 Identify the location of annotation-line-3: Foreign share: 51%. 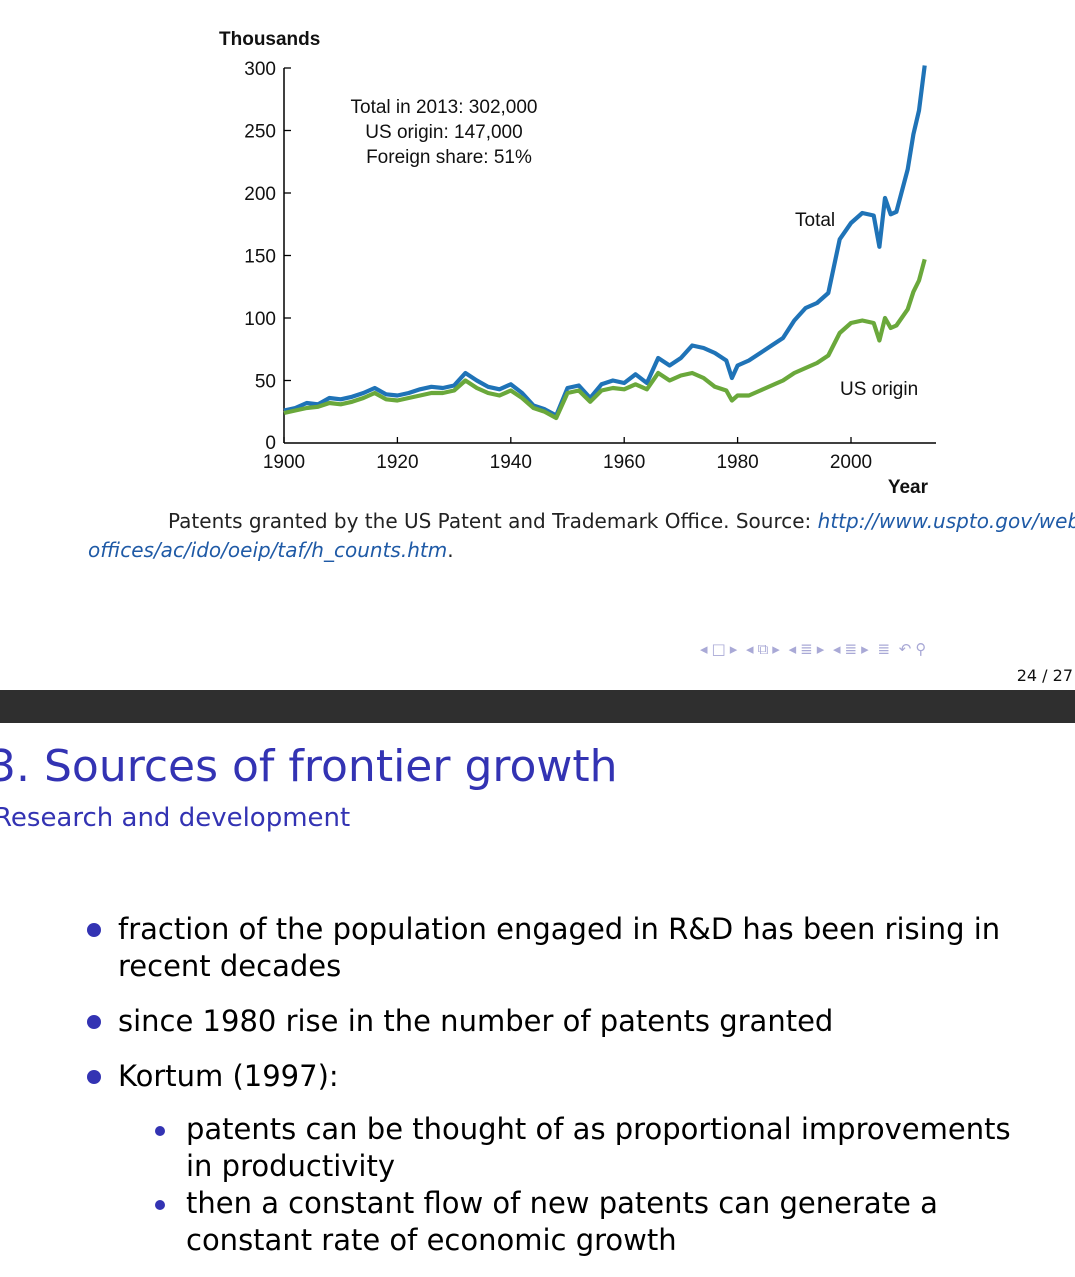
(449, 157).